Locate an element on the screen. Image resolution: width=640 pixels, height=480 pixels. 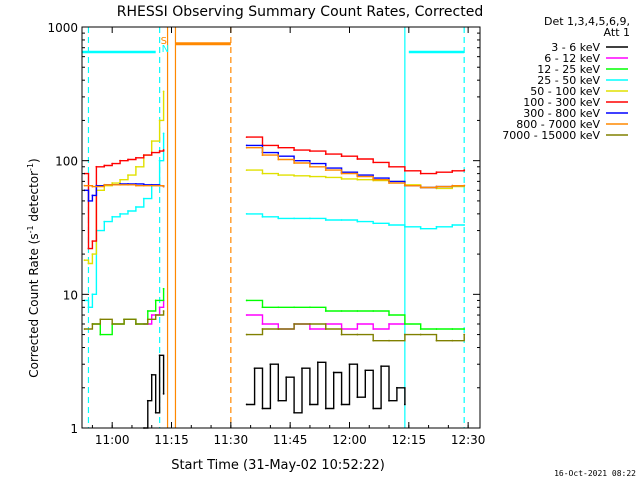
x-axis-label: Start Time (31-May-02 10:52:22) is located at coordinates (278, 465).